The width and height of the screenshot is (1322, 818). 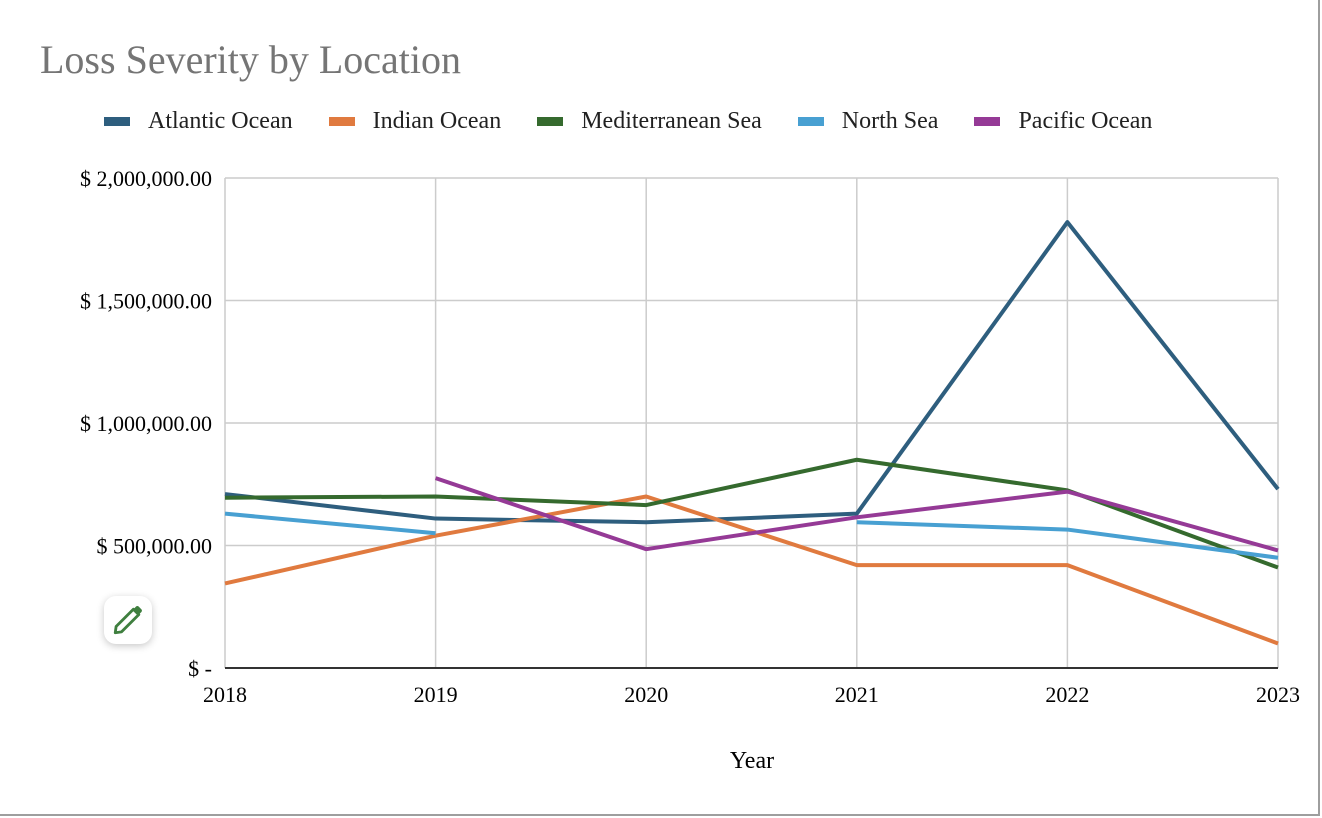 I want to click on chart-title: Loss Severity by Location, so click(x=251, y=59).